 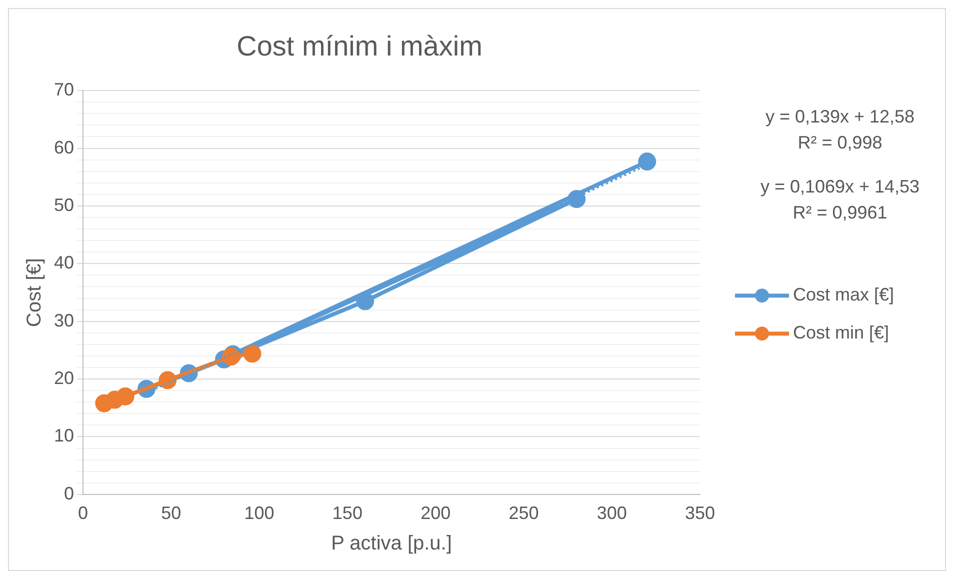 I want to click on x-tick-label: 250, so click(x=523, y=513).